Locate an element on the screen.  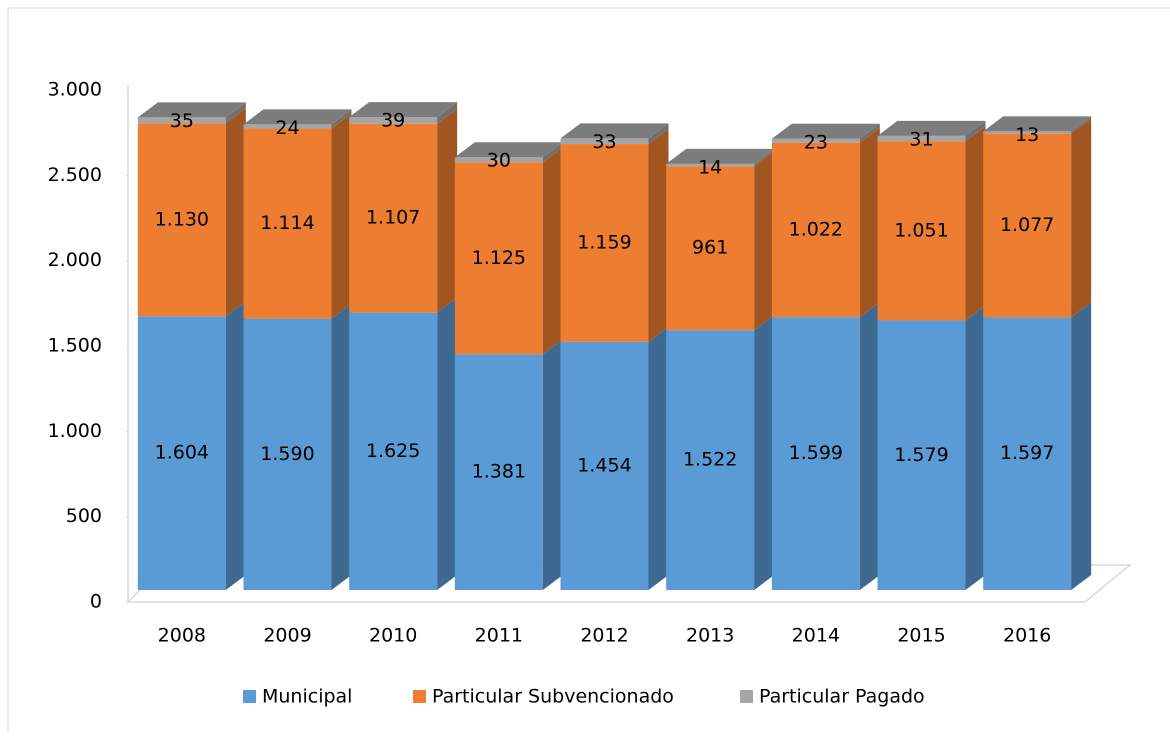
data-label: 1.107 is located at coordinates (393, 218).